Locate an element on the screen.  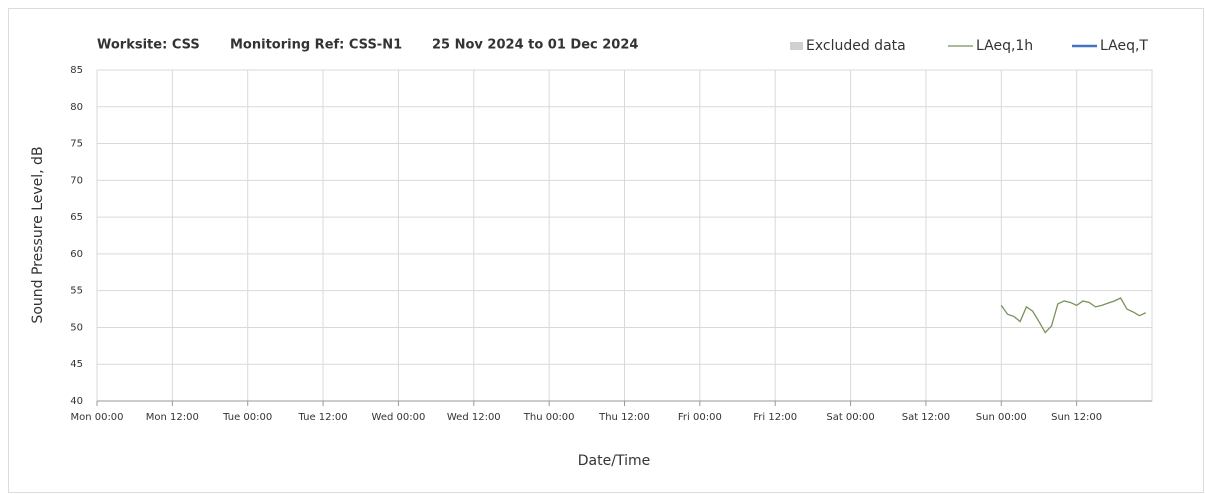
y-axis-label: Sound Pressure Level, dB is located at coordinates (38, 234).